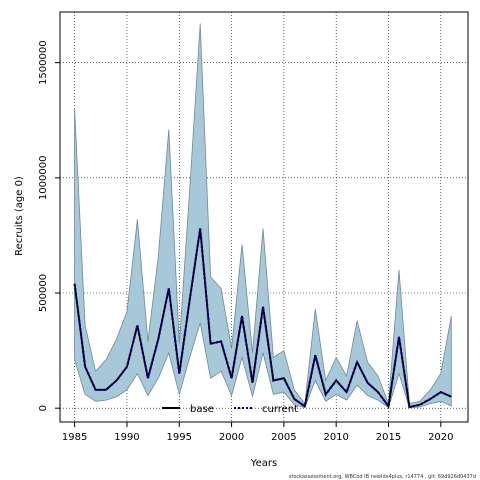 This screenshot has height=480, width=480. What do you see at coordinates (19, 216) in the screenshot?
I see `y-axis-title: Recruits (age 0)` at bounding box center [19, 216].